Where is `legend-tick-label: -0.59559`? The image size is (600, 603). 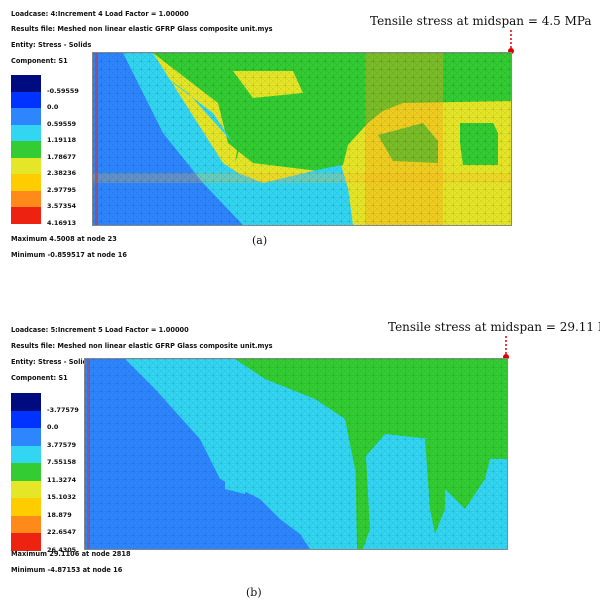 legend-tick-label: -0.59559 is located at coordinates (63, 90).